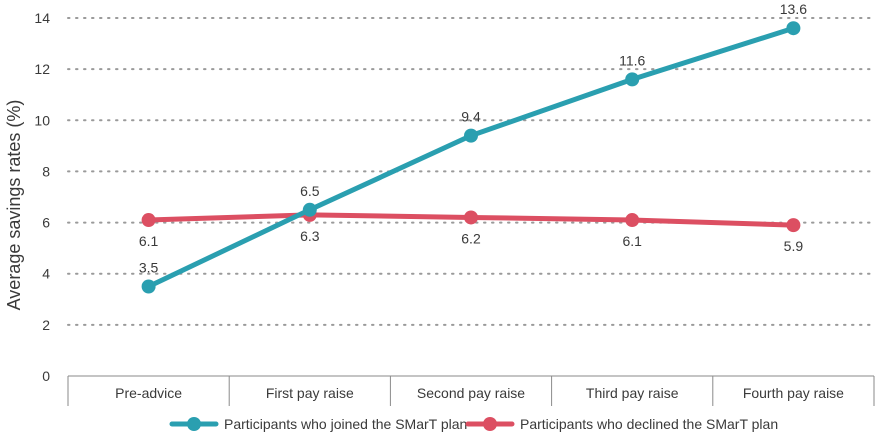 The width and height of the screenshot is (878, 435). Describe the element at coordinates (46, 274) in the screenshot. I see `y-tick-label: 4` at that location.